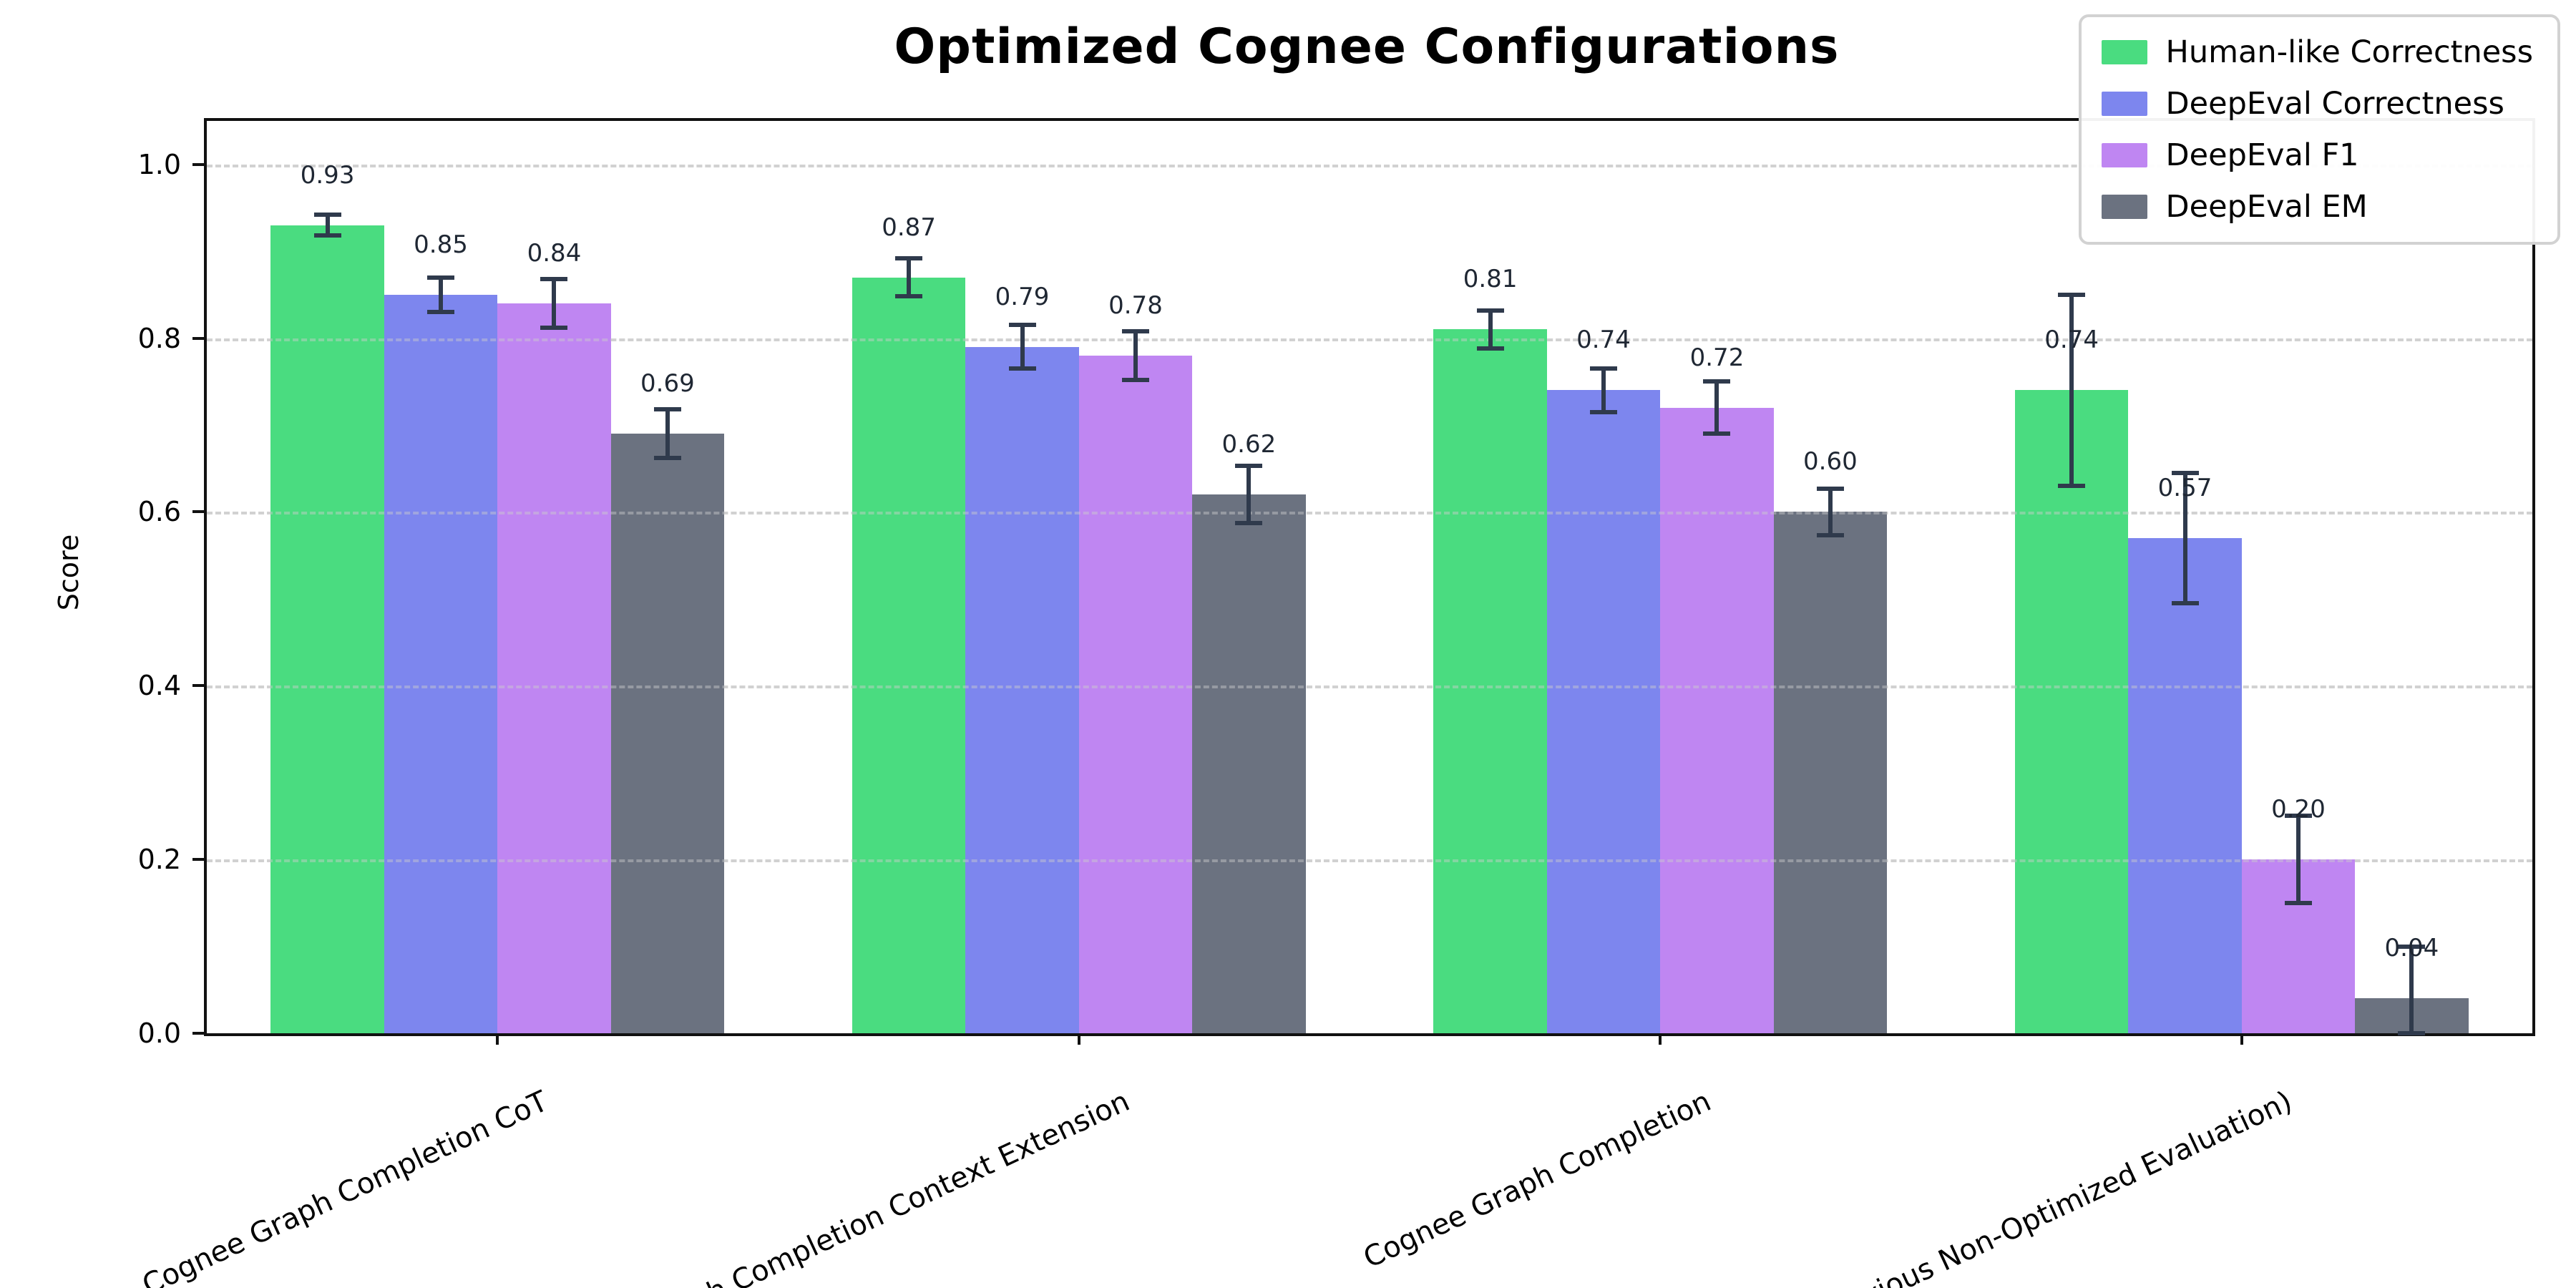 The width and height of the screenshot is (2576, 1288). I want to click on bar-value-label: 0.69, so click(667, 384).